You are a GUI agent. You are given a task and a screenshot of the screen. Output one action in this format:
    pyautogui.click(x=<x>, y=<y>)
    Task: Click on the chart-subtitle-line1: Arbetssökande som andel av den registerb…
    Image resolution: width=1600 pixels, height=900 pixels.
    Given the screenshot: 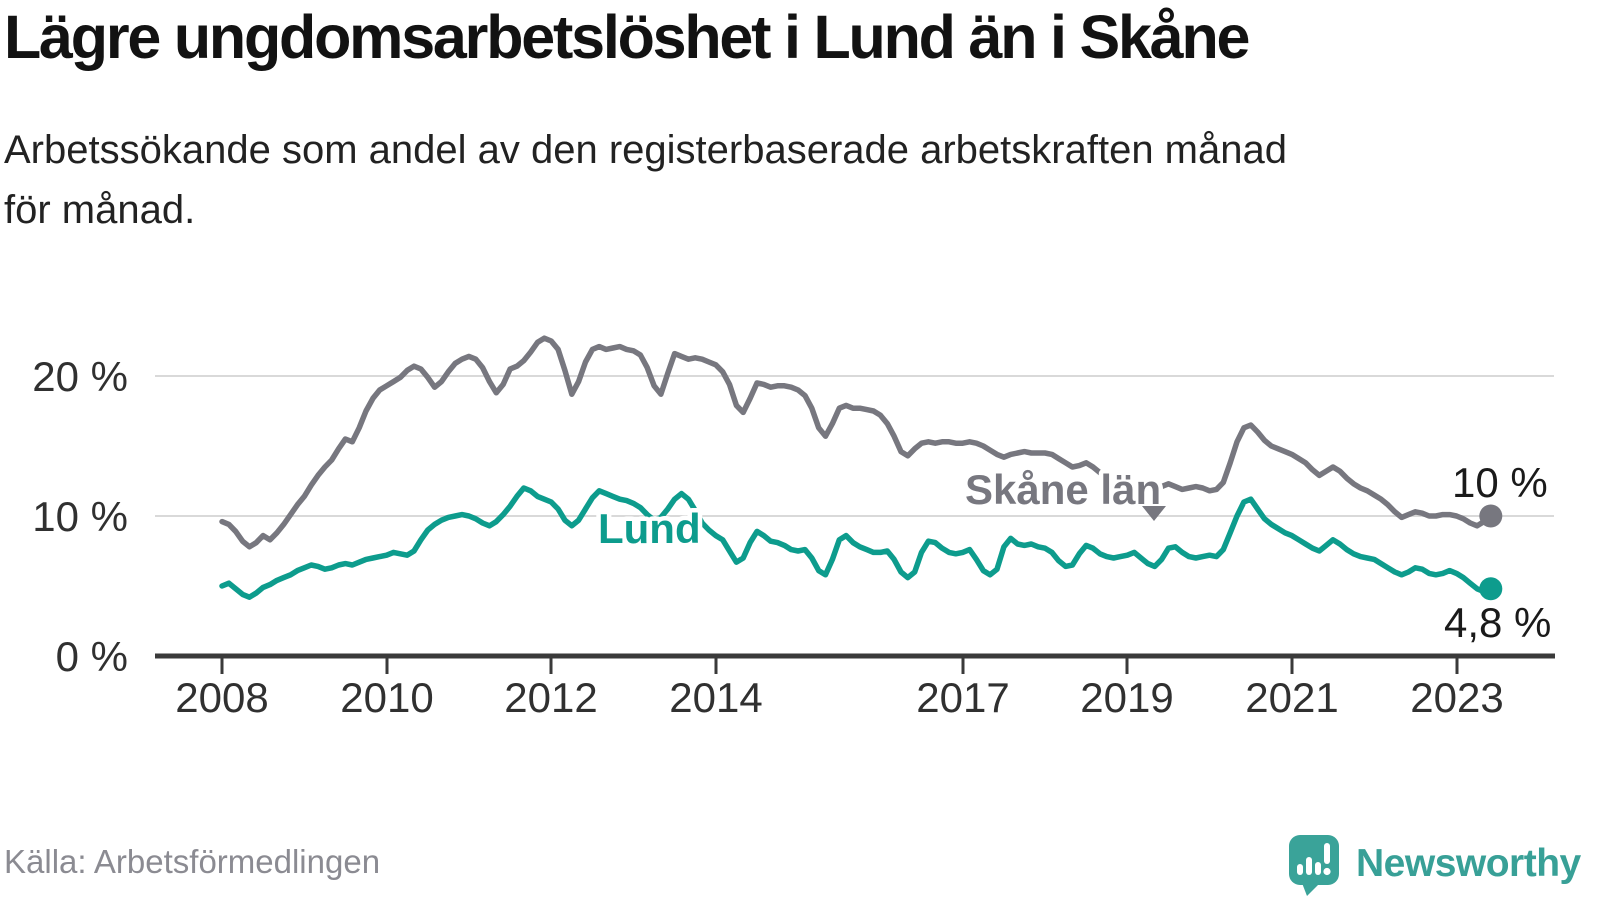 What is the action you would take?
    pyautogui.click(x=645, y=150)
    